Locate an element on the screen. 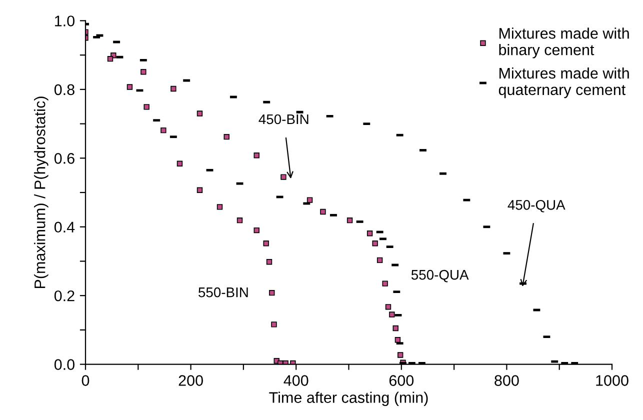 The width and height of the screenshot is (643, 420). y-tick-label: 0.4 is located at coordinates (64, 227).